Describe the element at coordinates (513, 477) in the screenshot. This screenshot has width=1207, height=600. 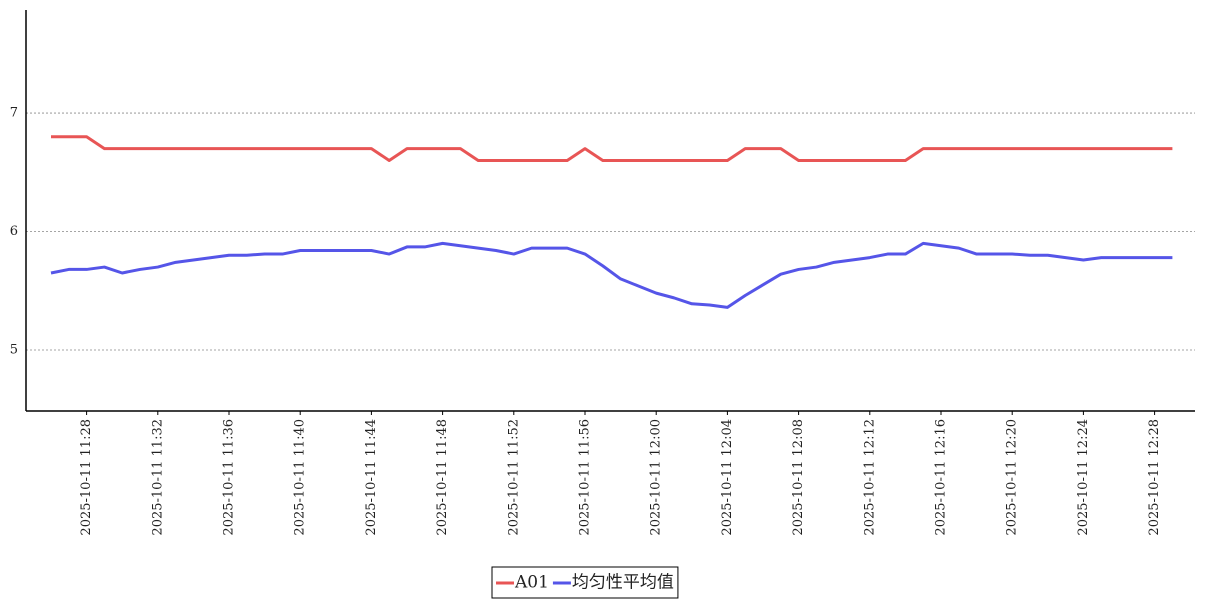
I see `x-tick-label: 2025-10-11 11:52` at that location.